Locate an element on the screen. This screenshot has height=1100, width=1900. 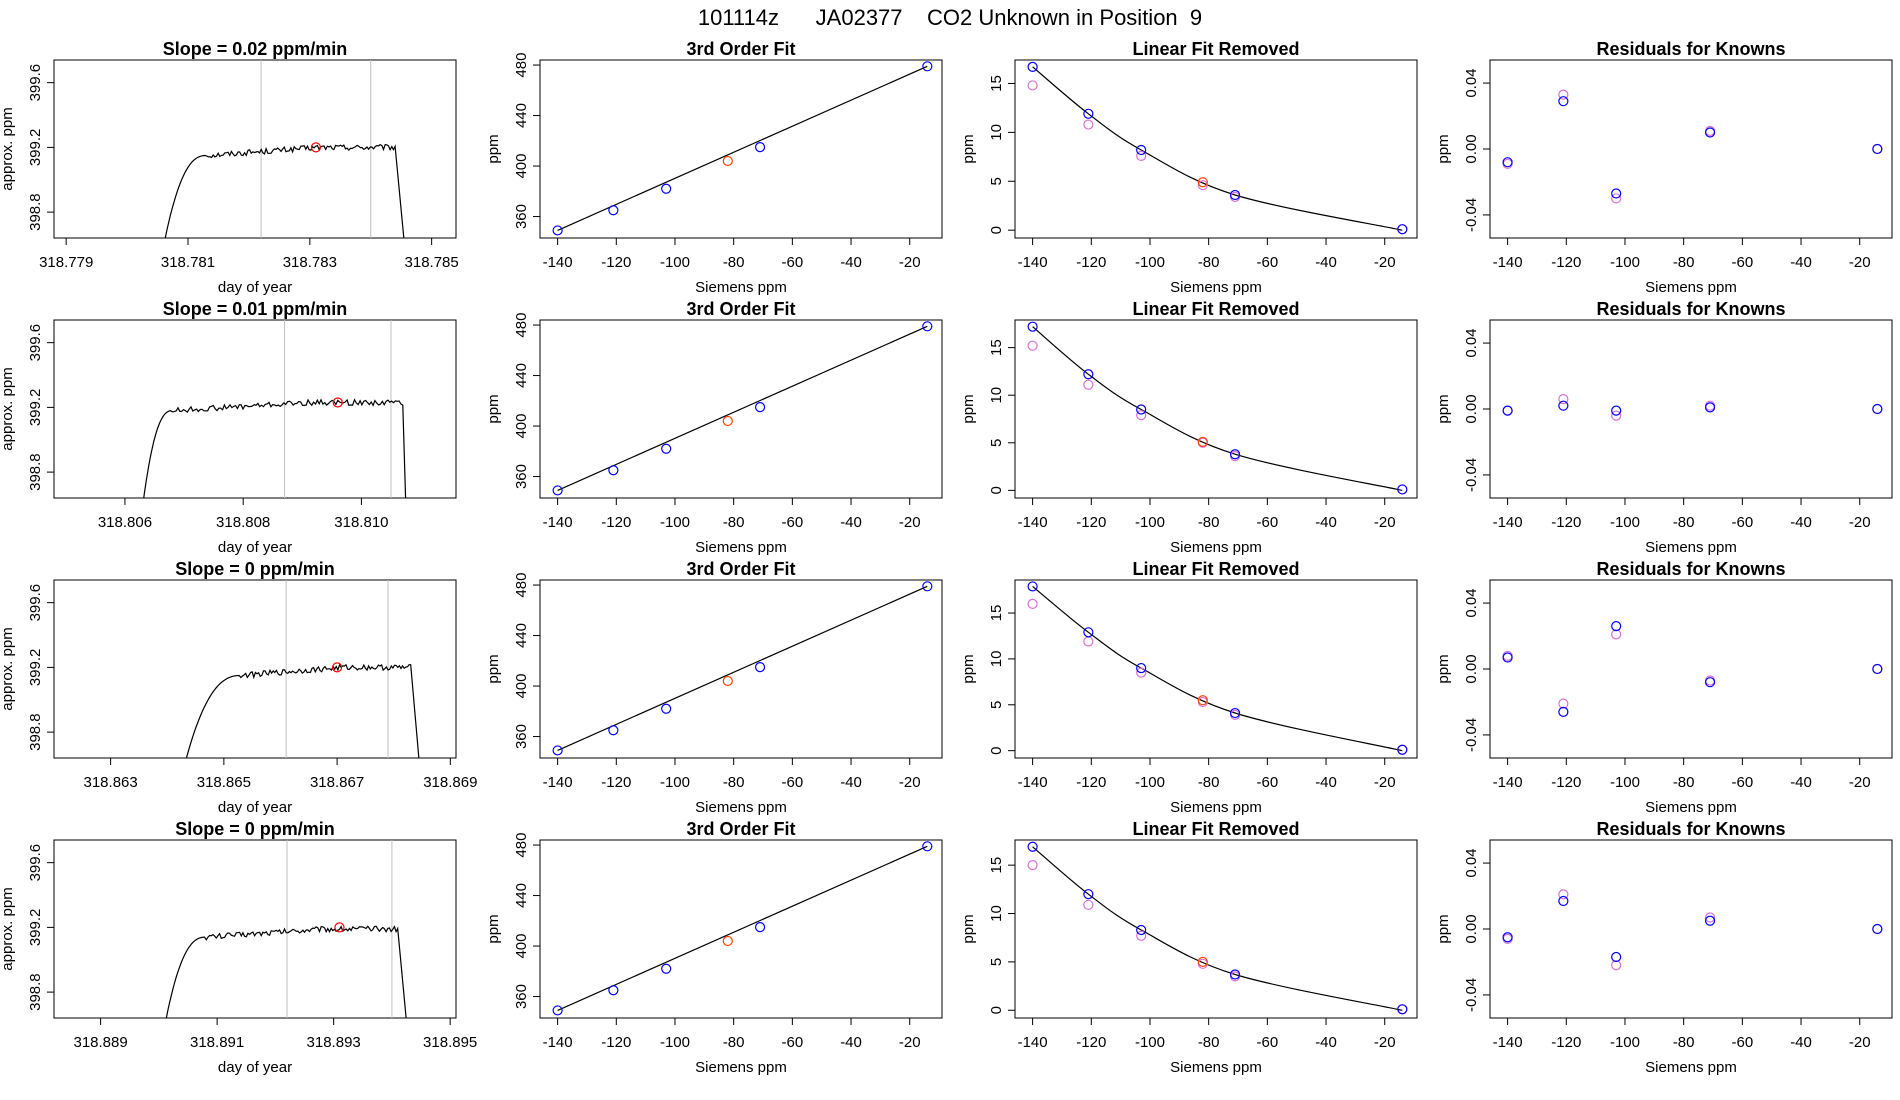
y-tick-label: 399.6 is located at coordinates (35, 83).